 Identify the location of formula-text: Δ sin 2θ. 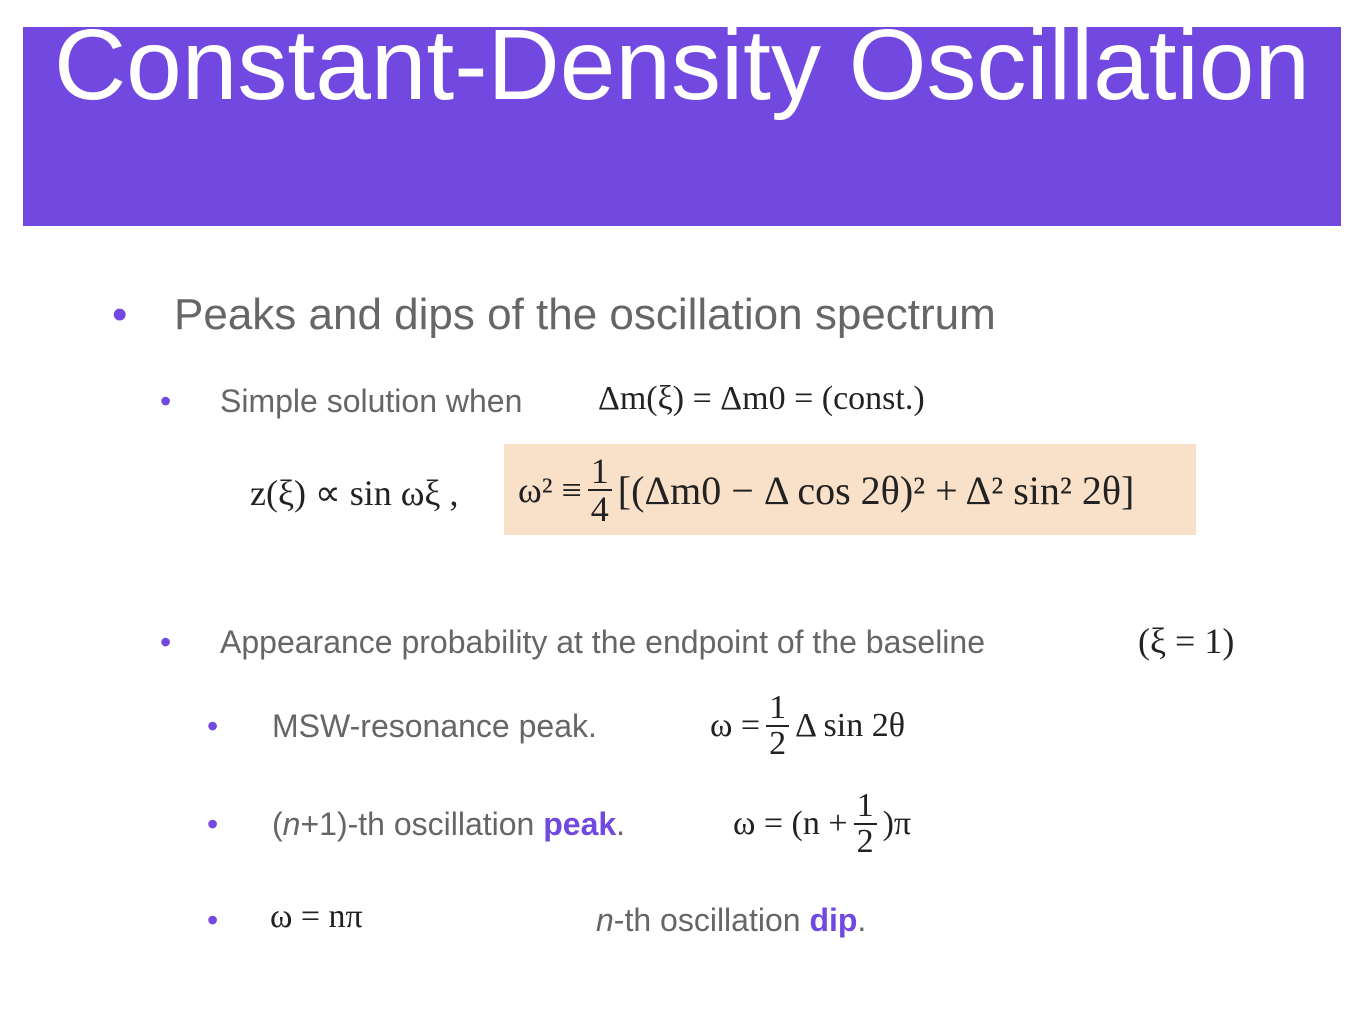
(850, 725).